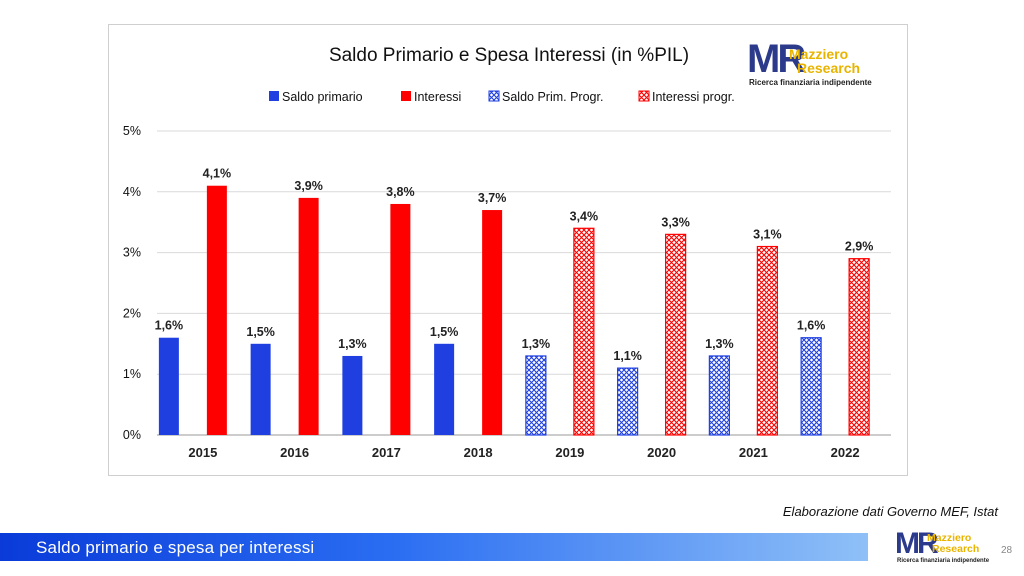  I want to click on data-label: 3,7%, so click(492, 198).